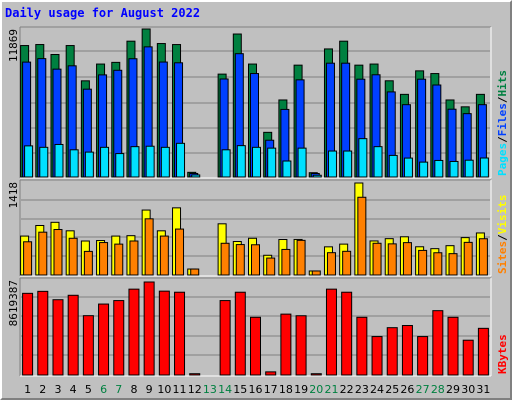 This screenshot has height=400, width=512. I want to click on x-tick-label: 14, so click(225, 389).